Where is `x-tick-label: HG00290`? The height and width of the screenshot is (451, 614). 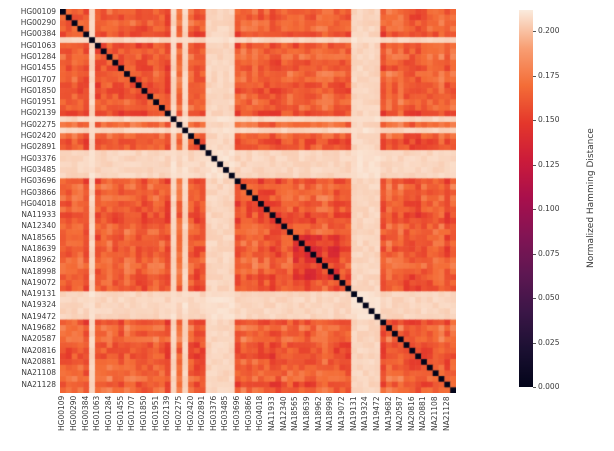
x-tick-label: HG00290 is located at coordinates (74, 414).